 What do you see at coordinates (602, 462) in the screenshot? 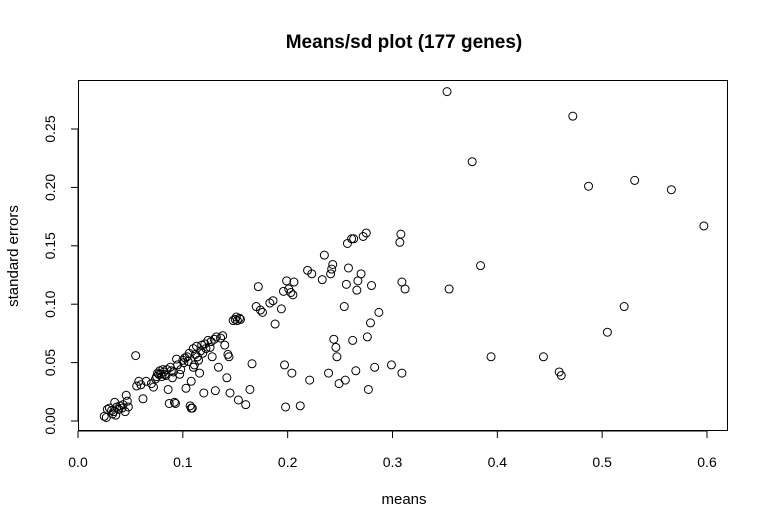
I see `x-tick-label: 0.5` at bounding box center [602, 462].